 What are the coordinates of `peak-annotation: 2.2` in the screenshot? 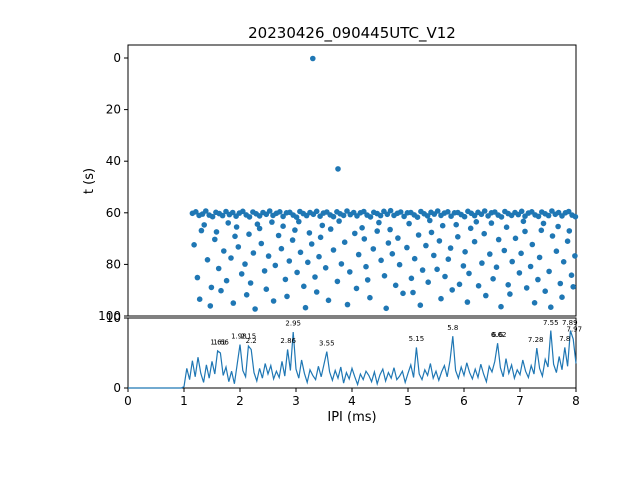 It's located at (251, 341).